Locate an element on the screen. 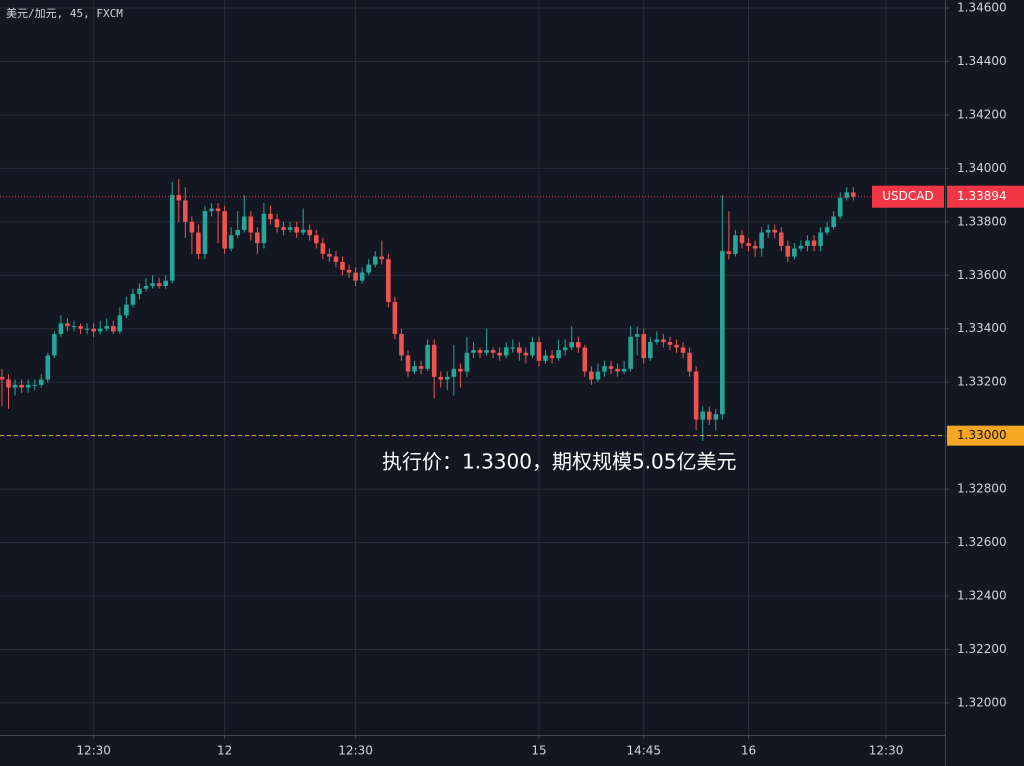  y-tick-label: 1.33600 is located at coordinates (982, 275).